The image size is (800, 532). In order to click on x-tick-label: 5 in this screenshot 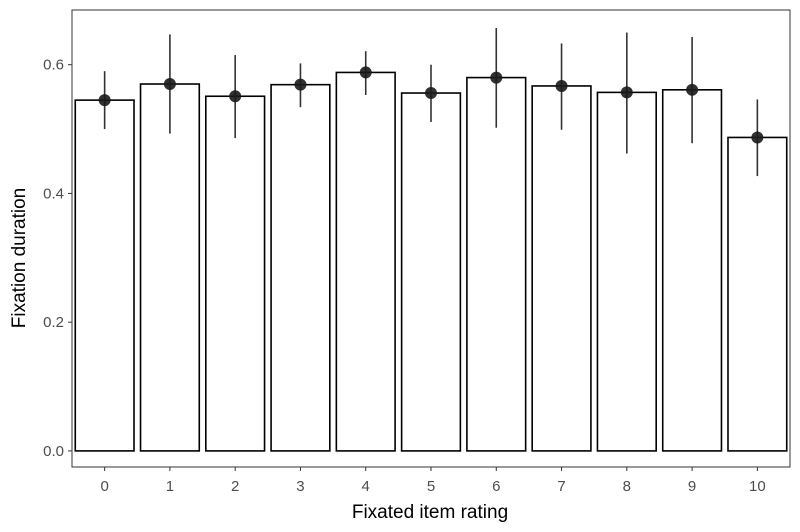, I will do `click(431, 486)`.